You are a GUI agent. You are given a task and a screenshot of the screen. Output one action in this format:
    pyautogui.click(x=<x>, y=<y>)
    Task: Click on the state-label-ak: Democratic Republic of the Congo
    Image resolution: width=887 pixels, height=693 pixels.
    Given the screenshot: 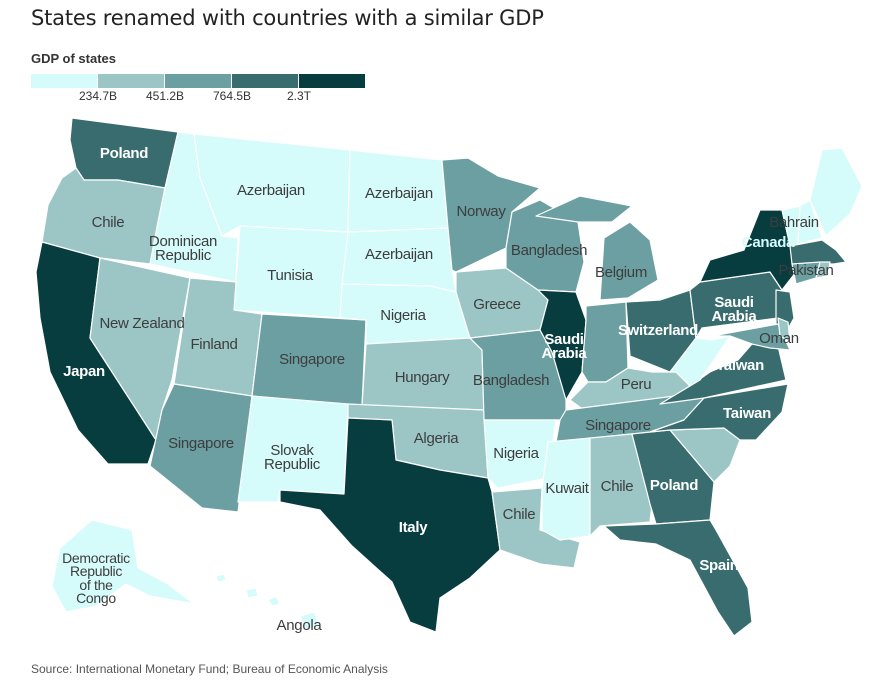 What is the action you would take?
    pyautogui.click(x=96, y=578)
    